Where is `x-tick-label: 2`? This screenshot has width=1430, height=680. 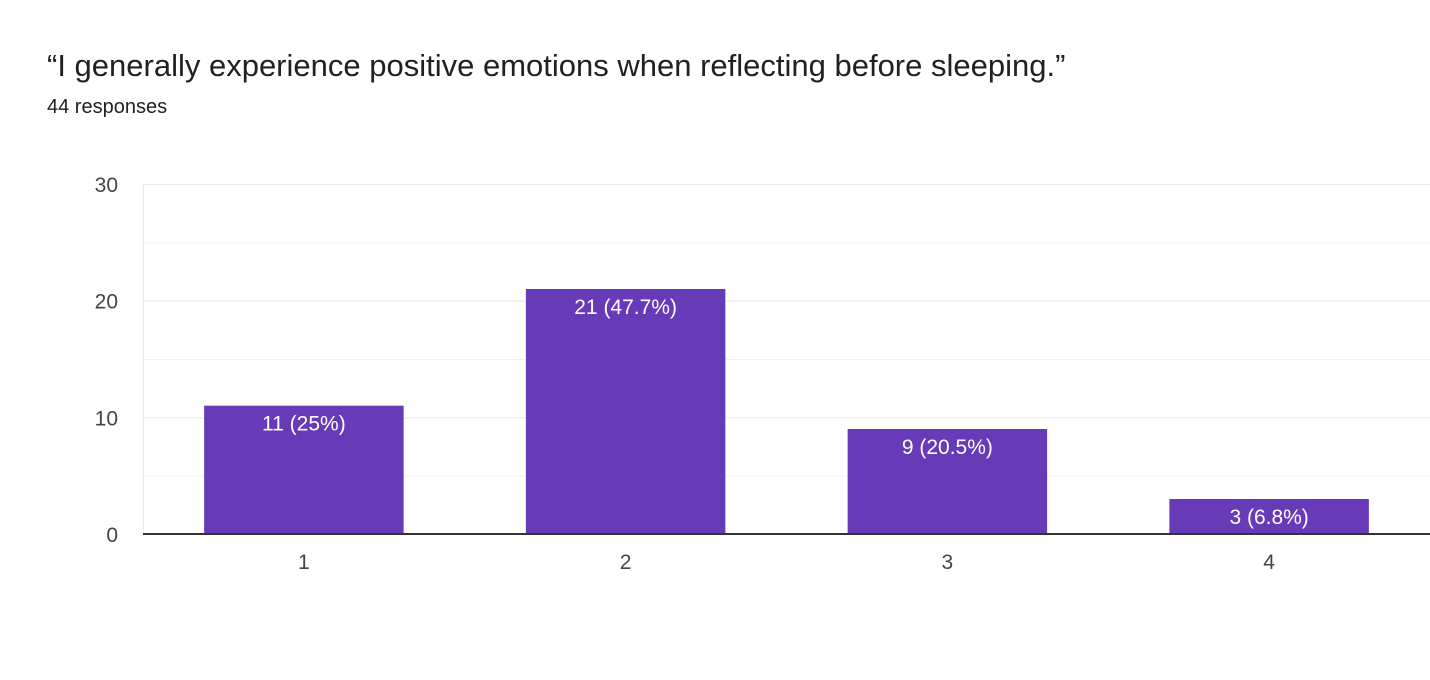
x-tick-label: 2 is located at coordinates (626, 562).